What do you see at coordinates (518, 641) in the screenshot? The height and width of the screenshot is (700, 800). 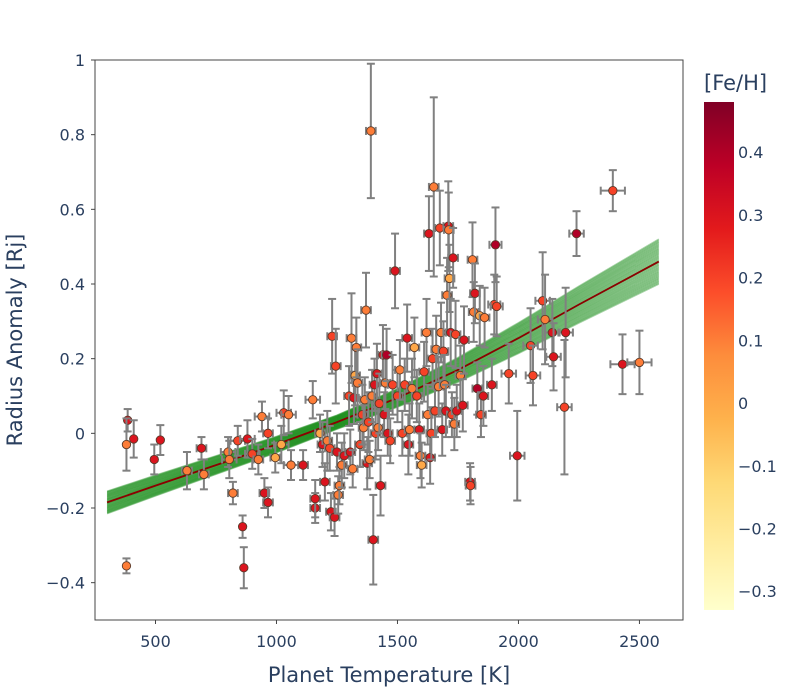 I see `x-tick-label: 2000` at bounding box center [518, 641].